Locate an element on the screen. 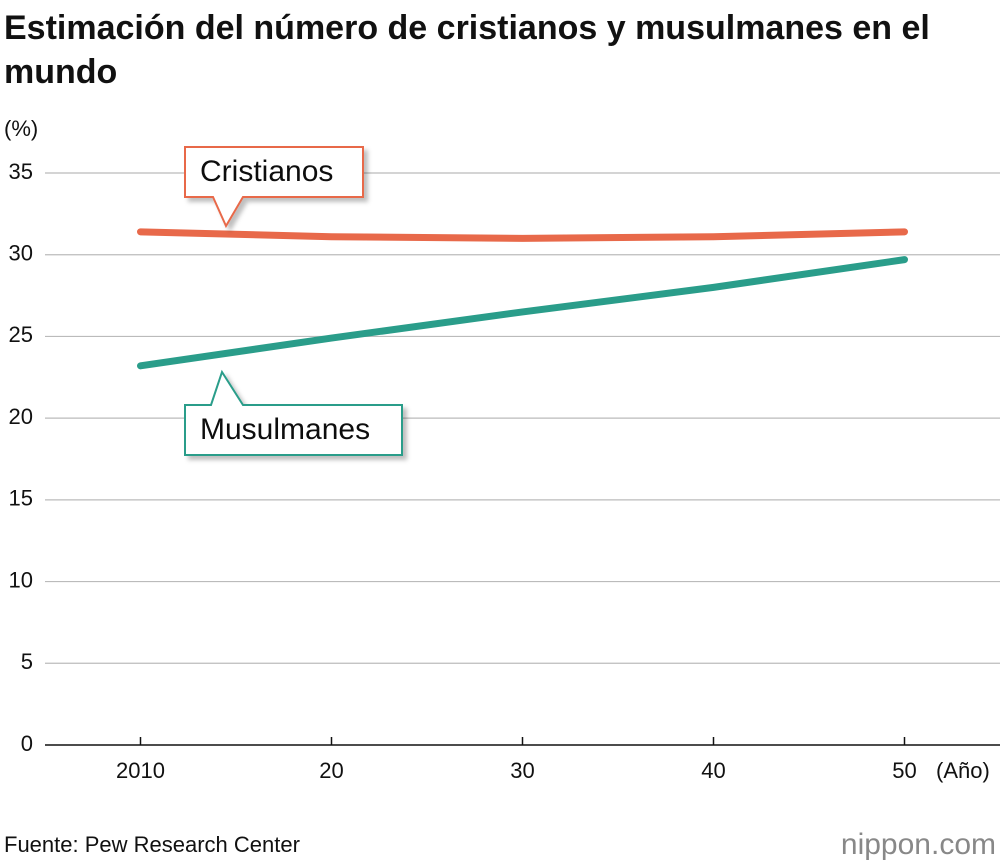  x-tick-label: 30 is located at coordinates (522, 770).